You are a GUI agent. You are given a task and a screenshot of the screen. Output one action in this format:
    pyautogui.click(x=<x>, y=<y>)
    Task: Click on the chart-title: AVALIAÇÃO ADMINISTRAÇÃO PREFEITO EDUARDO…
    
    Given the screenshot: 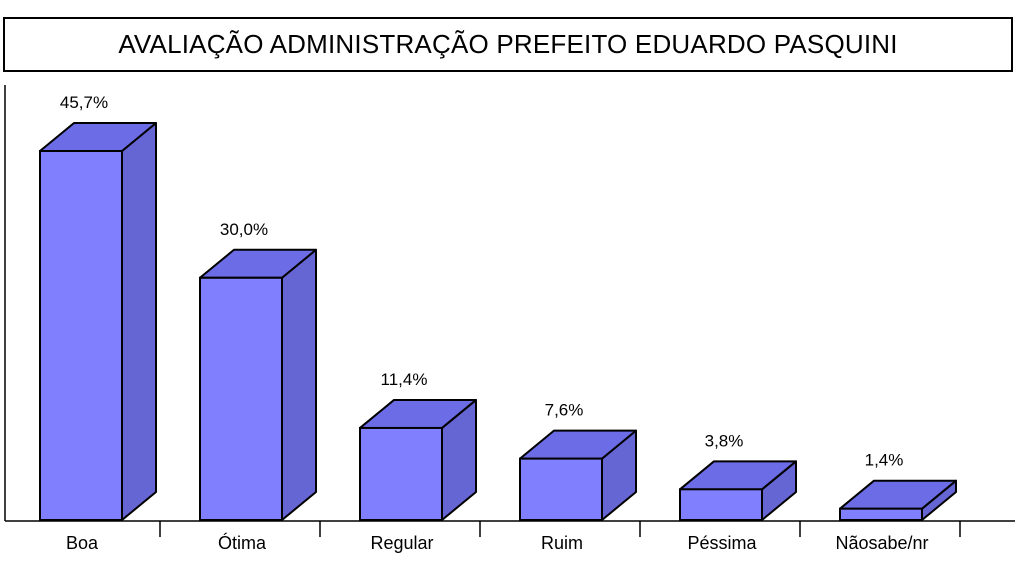 What is the action you would take?
    pyautogui.click(x=508, y=44)
    